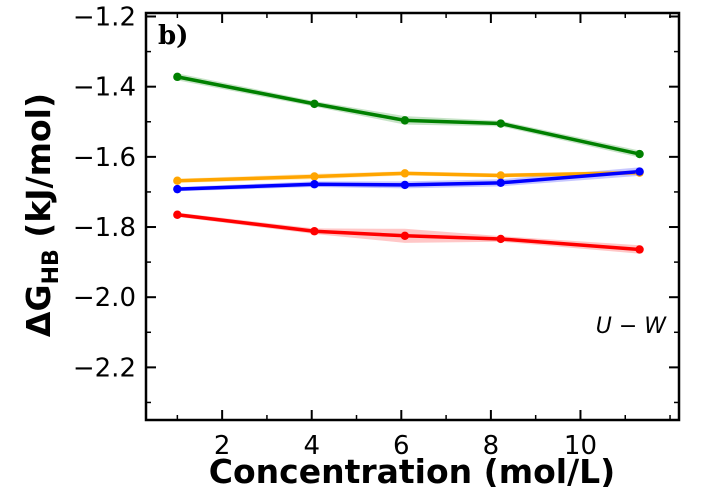 The width and height of the screenshot is (703, 487). Describe the element at coordinates (491, 446) in the screenshot. I see `x-tick-label-3: 8` at that location.